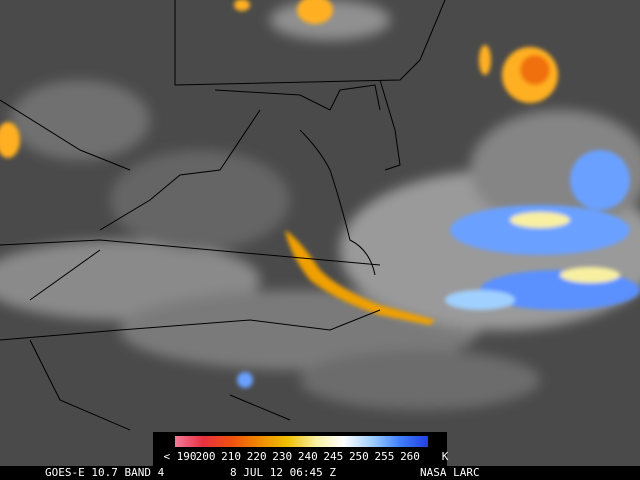  I want to click on colorbar, so click(301, 441).